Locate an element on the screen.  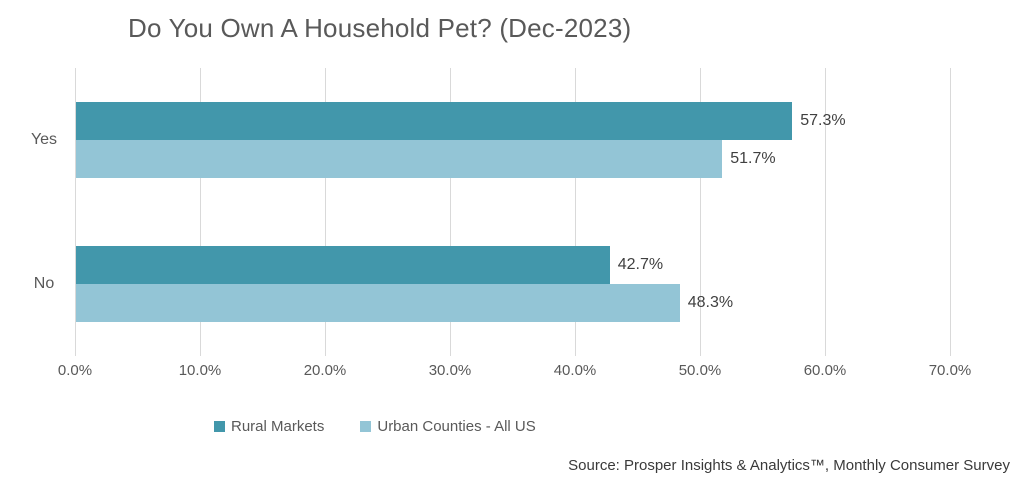
x-tick-label: 30.0% is located at coordinates (450, 370).